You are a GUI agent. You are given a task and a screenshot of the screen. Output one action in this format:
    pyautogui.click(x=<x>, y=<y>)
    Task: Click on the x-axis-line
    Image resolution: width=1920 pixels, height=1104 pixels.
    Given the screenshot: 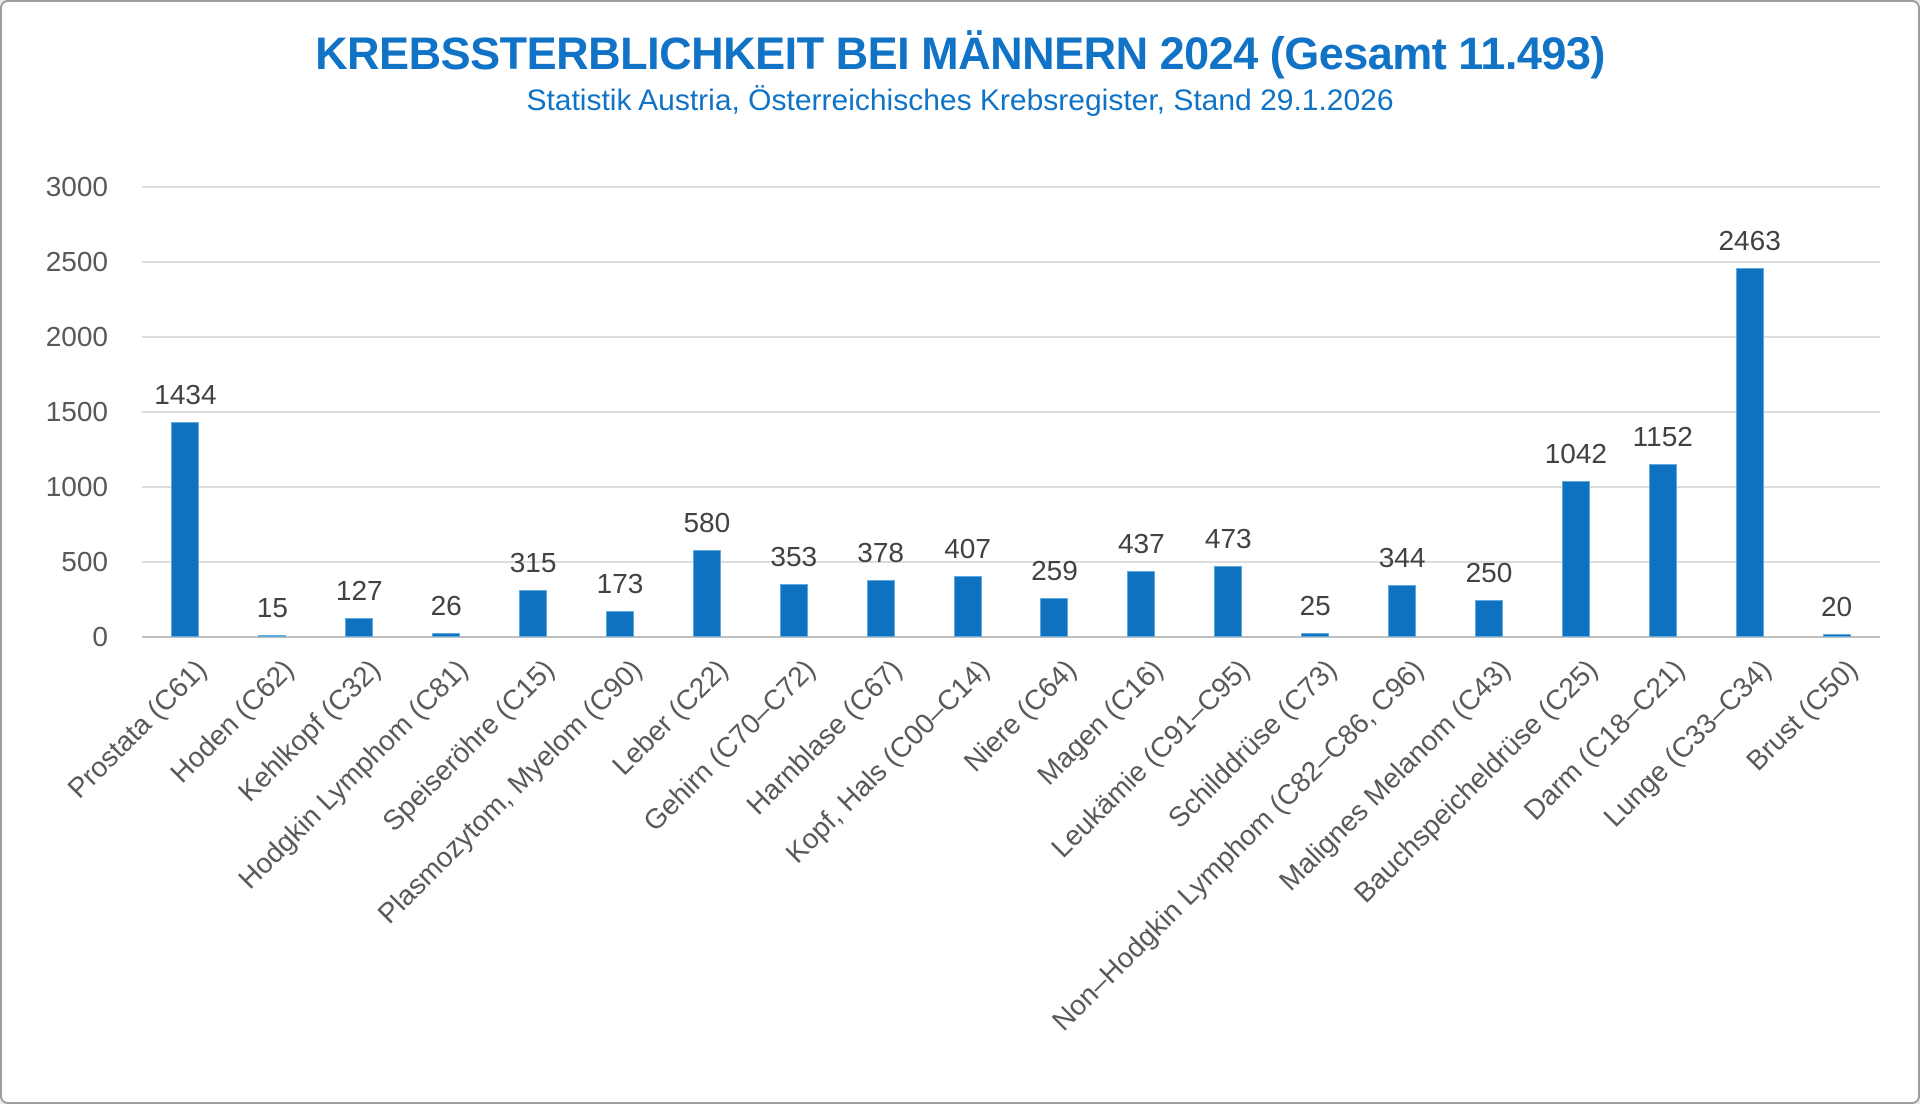 What is the action you would take?
    pyautogui.click(x=1011, y=637)
    